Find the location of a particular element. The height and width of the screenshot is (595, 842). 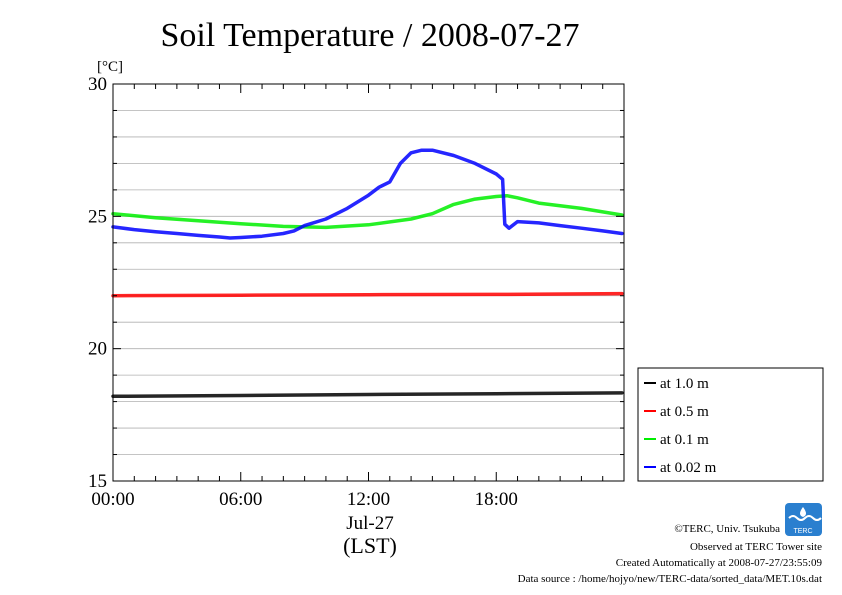

y-axis-unit: [°C] is located at coordinates (110, 67).